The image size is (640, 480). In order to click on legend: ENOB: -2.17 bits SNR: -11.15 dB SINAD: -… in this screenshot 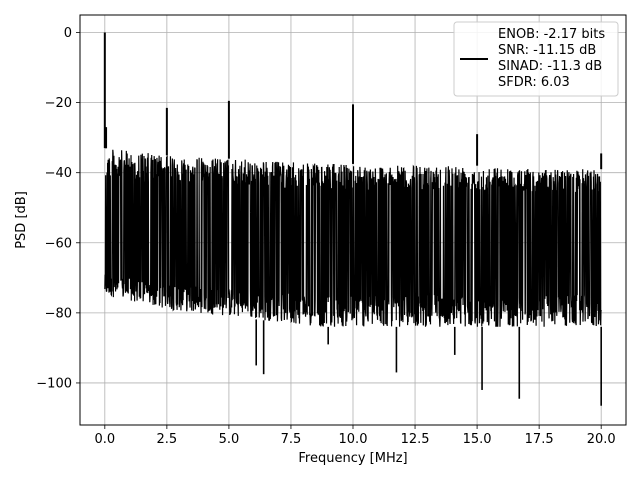, I will do `click(536, 59)`.